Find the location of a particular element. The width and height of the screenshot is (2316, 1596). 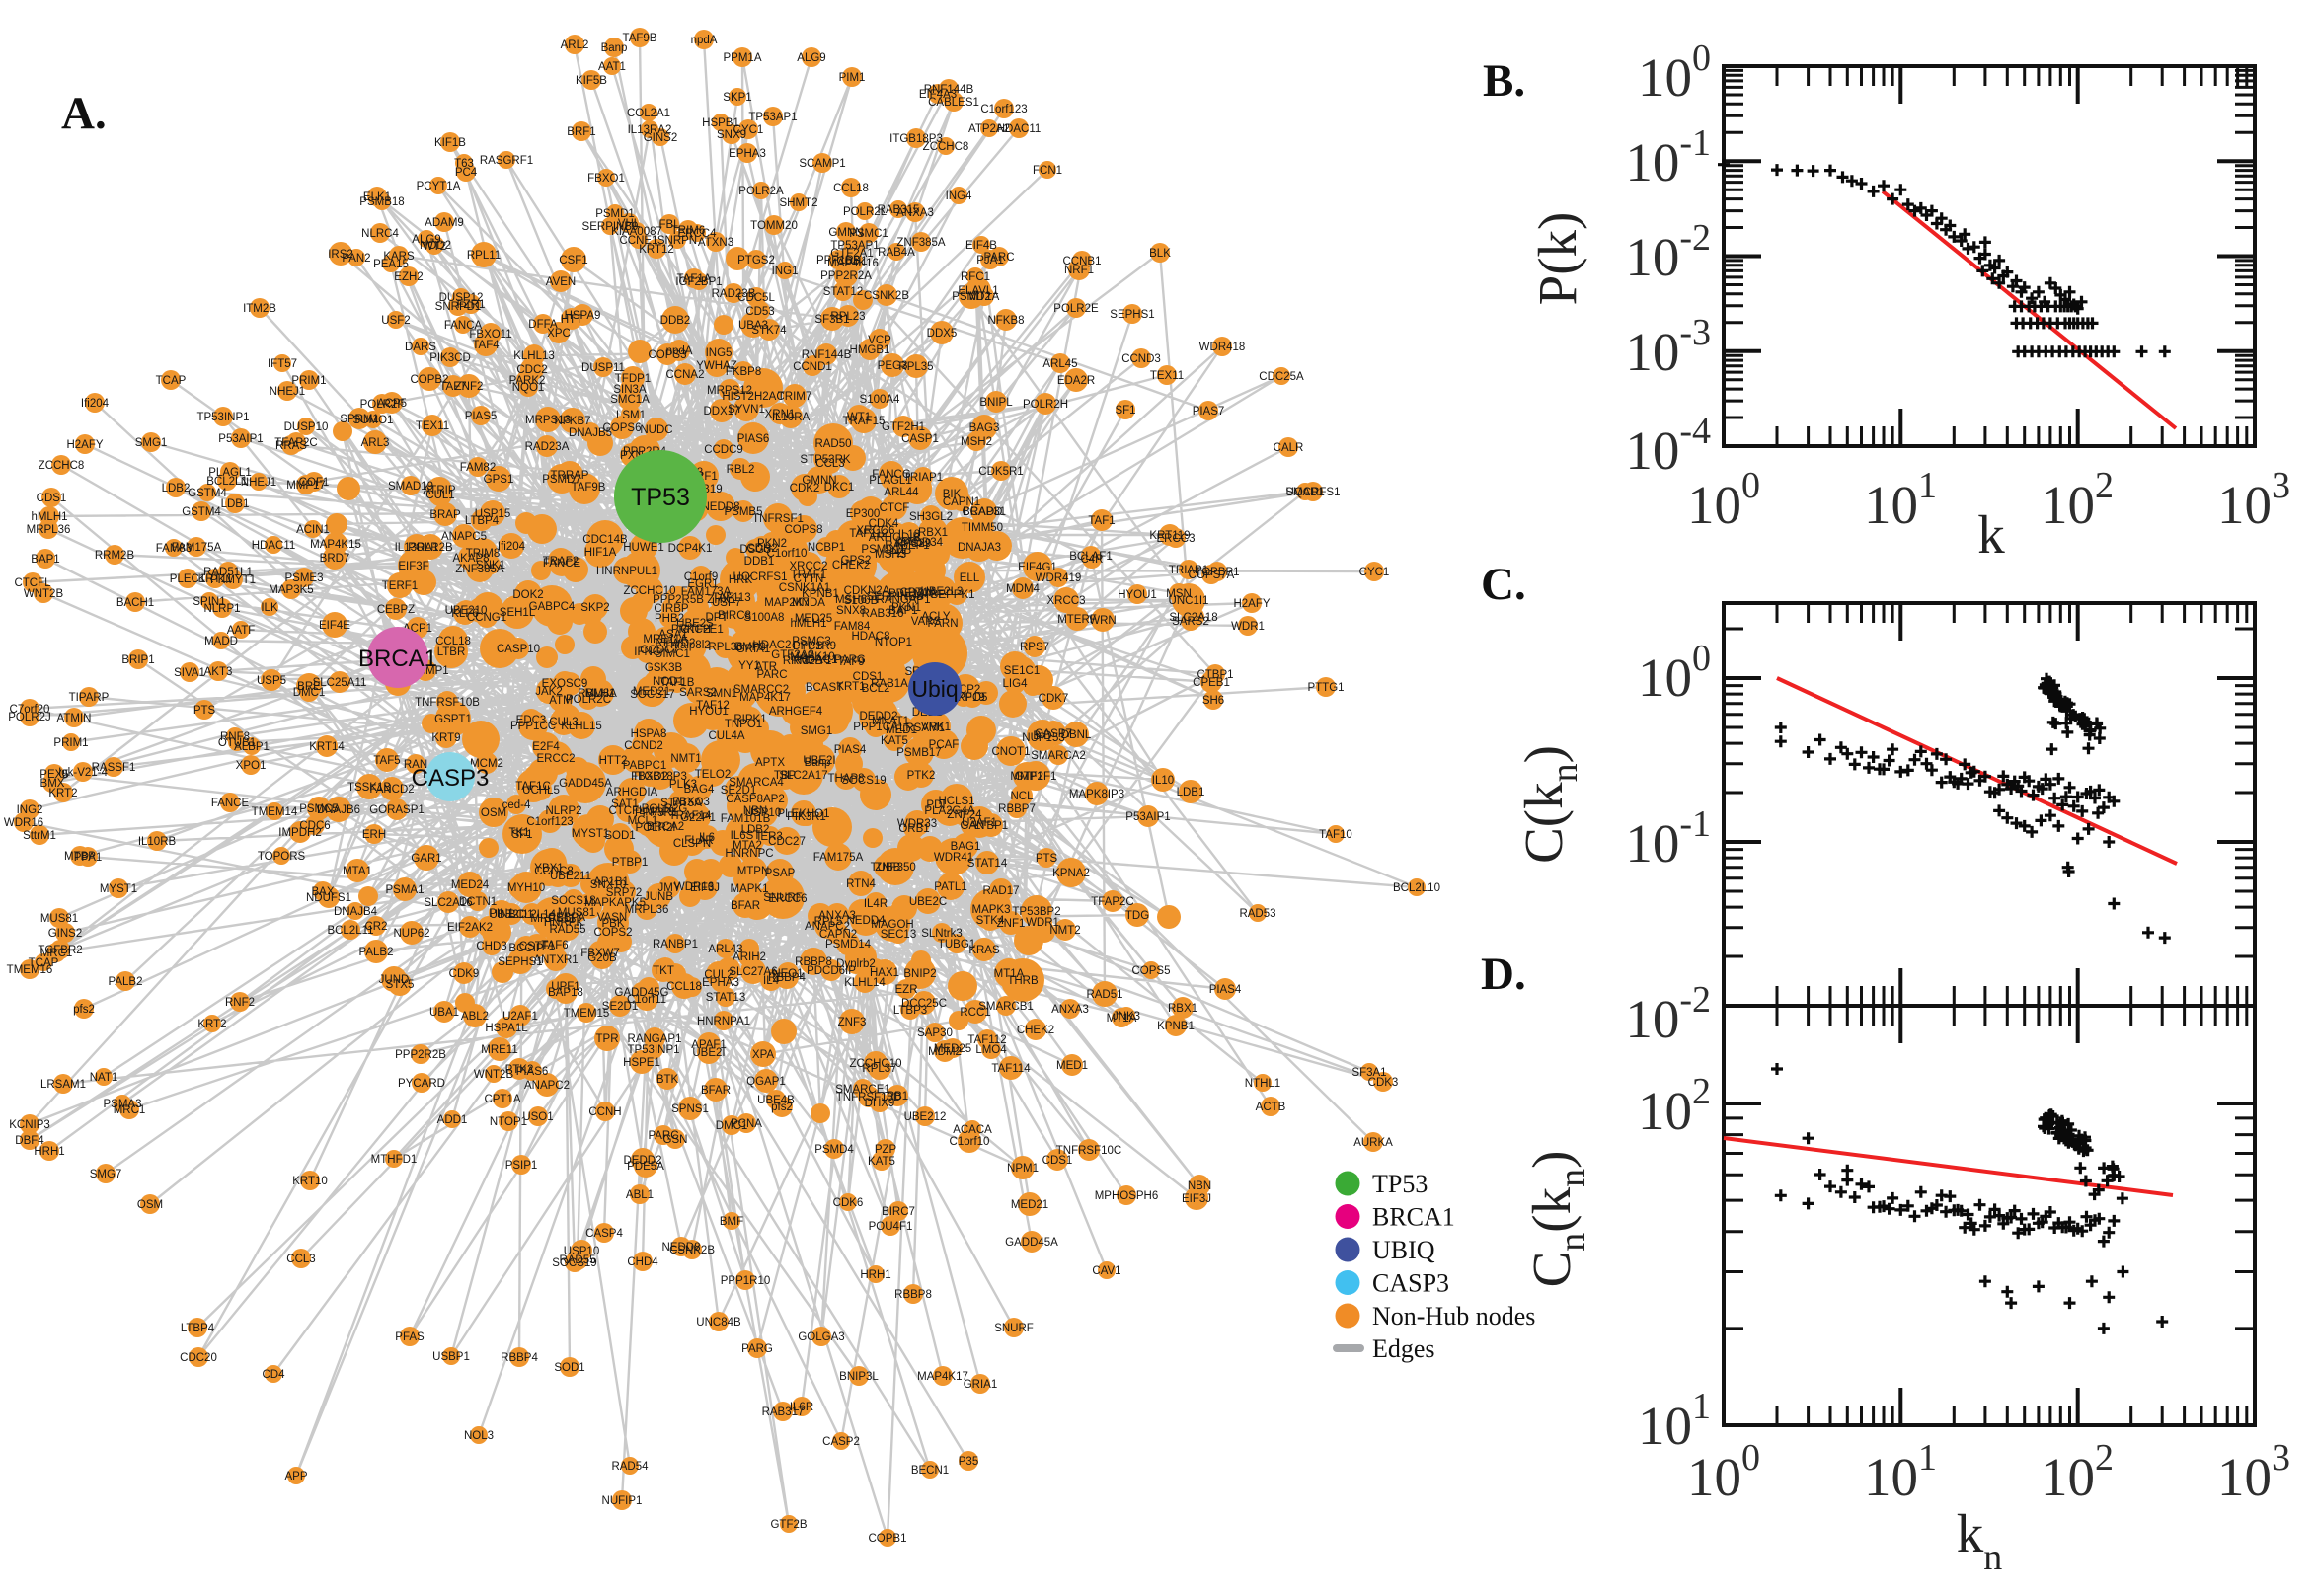

svg-text: COPS8 is located at coordinates (804, 530).